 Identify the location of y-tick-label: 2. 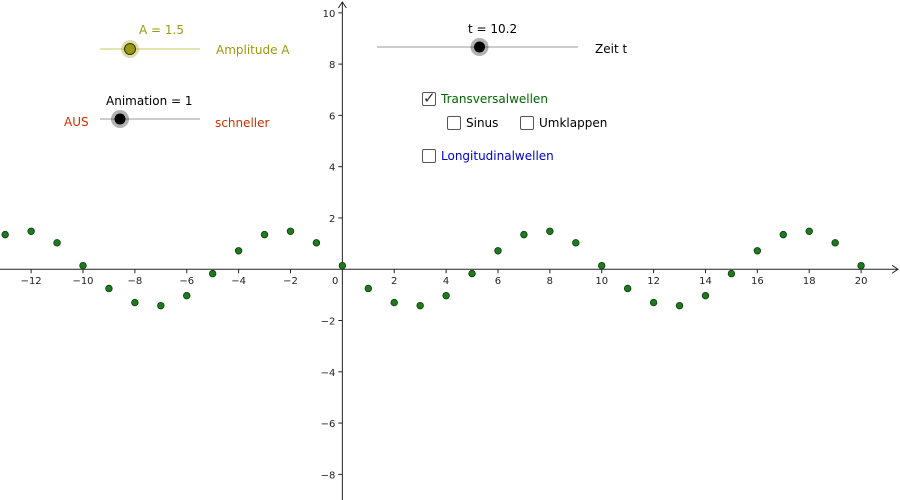
(332, 219).